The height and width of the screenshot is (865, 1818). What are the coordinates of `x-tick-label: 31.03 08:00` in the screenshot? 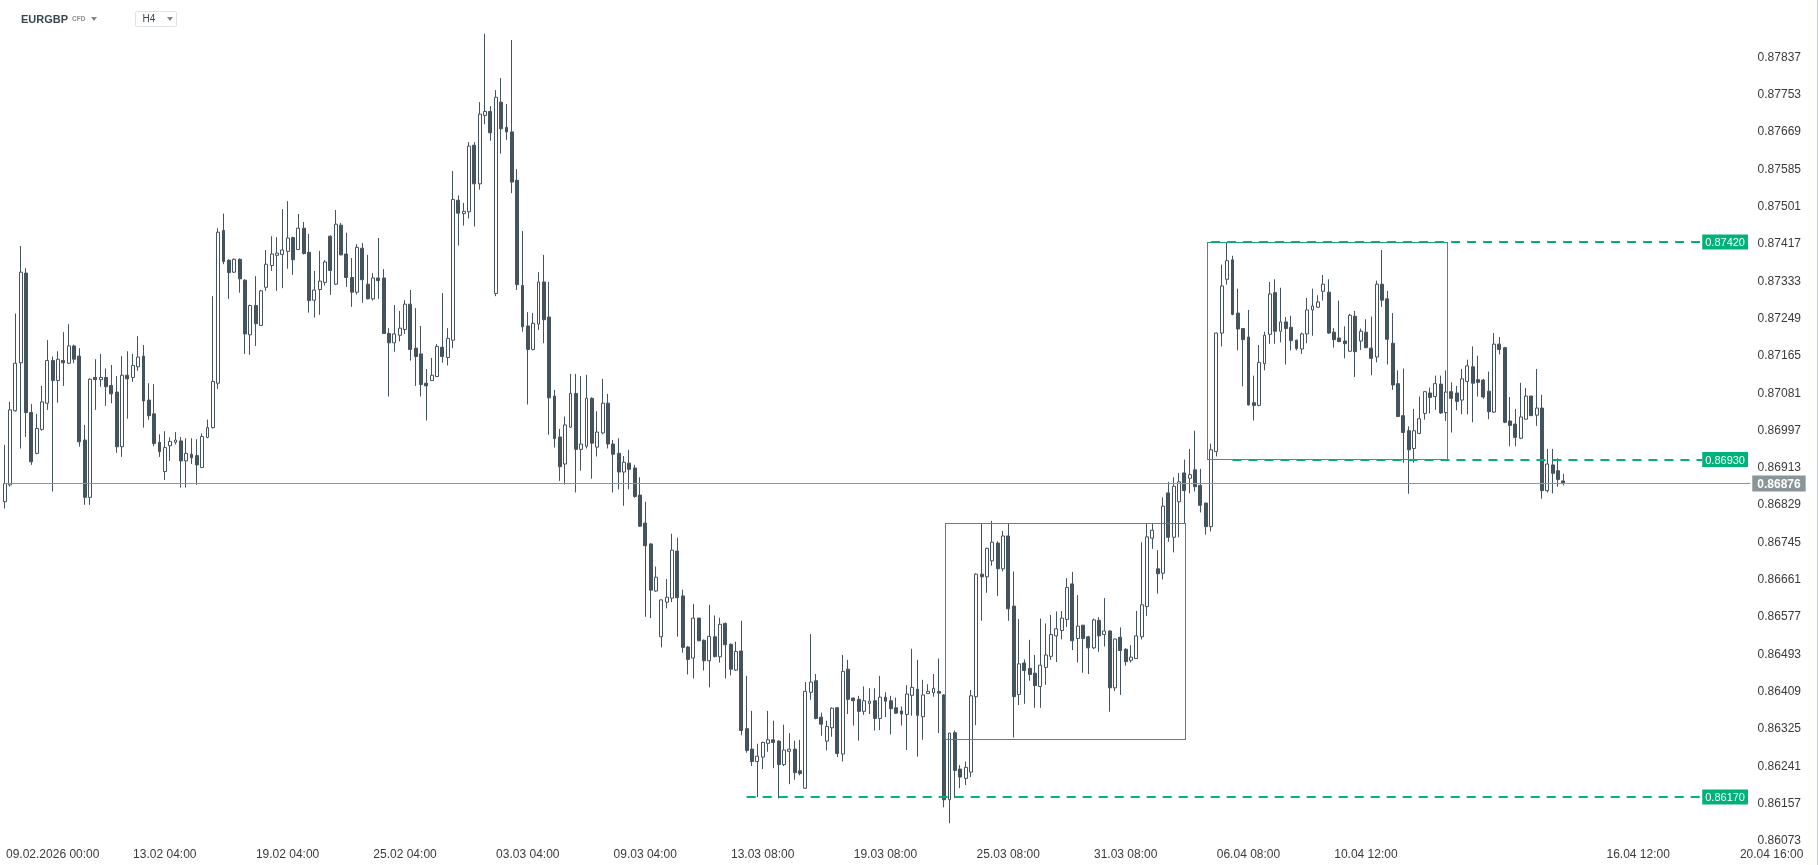 It's located at (1126, 854).